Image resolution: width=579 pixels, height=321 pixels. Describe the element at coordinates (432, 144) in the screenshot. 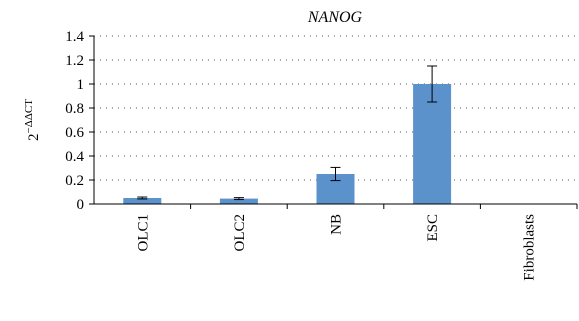

I see `bar-esc` at that location.